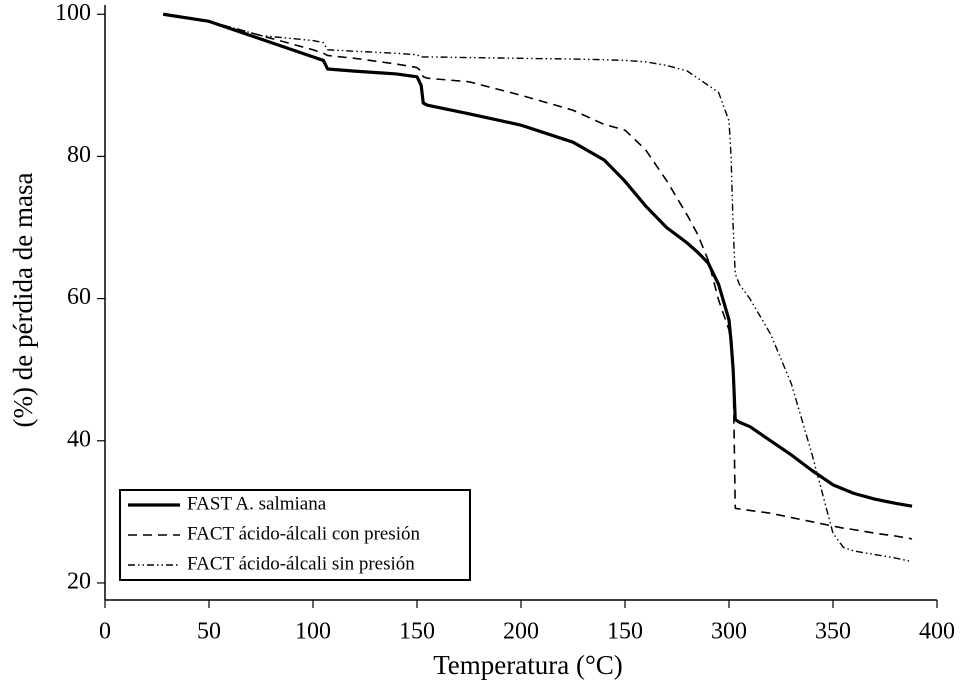 This screenshot has width=963, height=687. What do you see at coordinates (304, 533) in the screenshot?
I see `legend-label: FACT ácido-álcali con presión` at bounding box center [304, 533].